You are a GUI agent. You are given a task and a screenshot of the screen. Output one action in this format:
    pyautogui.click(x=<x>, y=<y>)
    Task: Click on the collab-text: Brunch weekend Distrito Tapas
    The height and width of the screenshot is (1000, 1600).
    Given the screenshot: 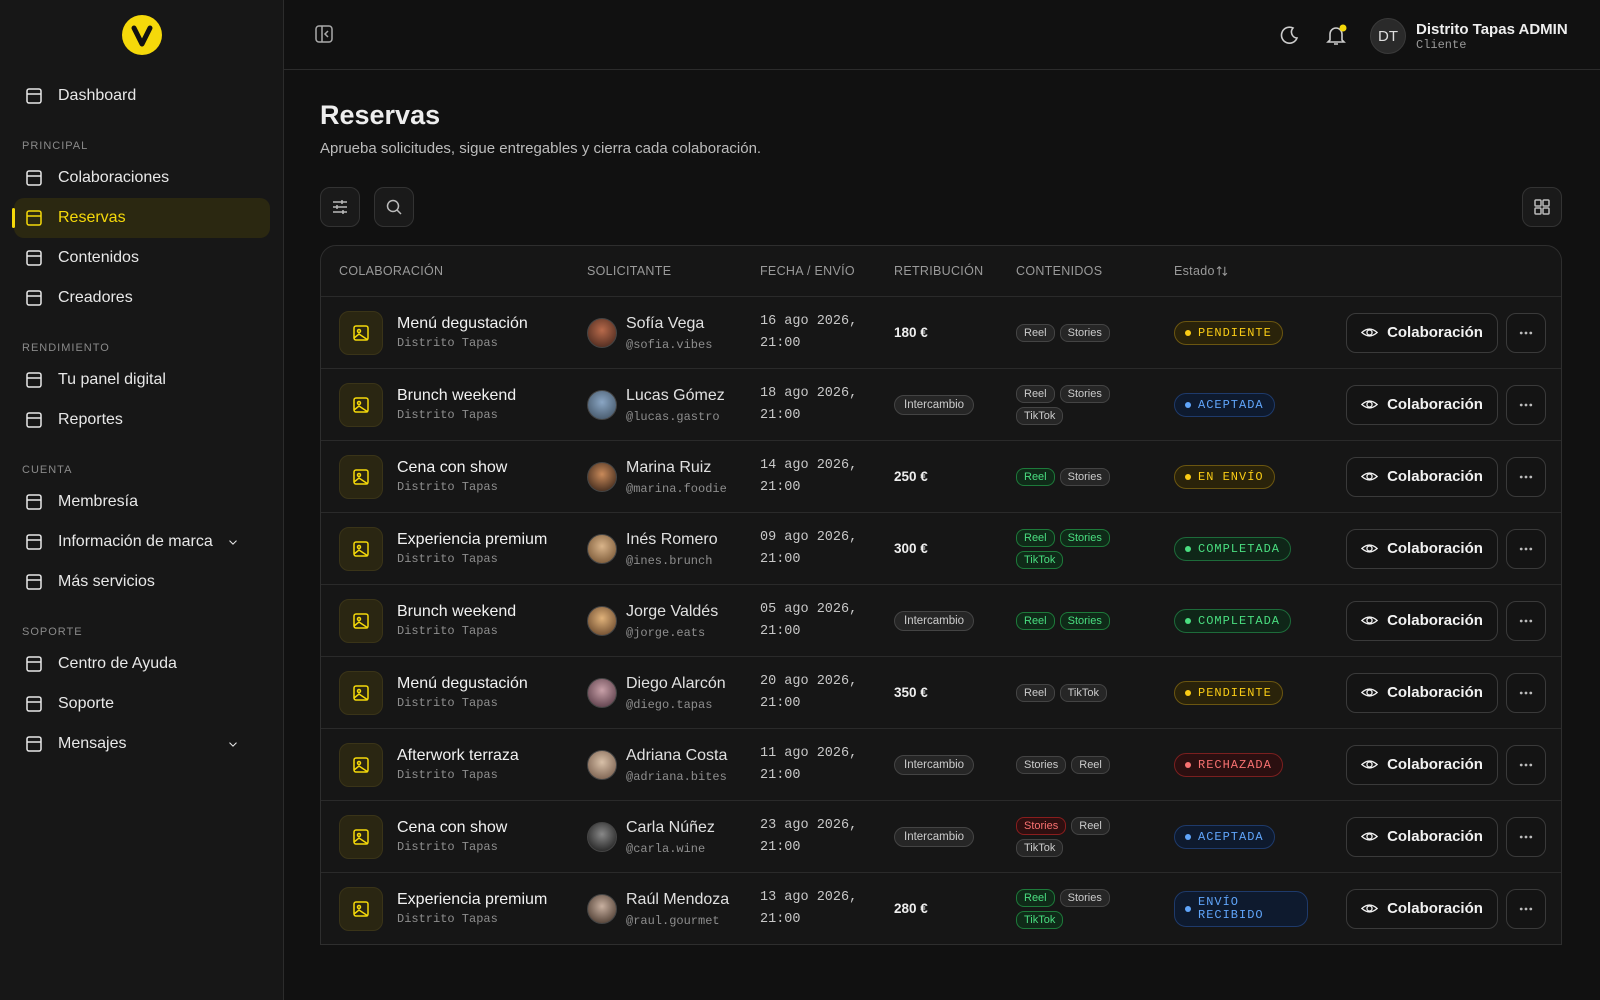 What is the action you would take?
    pyautogui.click(x=456, y=404)
    